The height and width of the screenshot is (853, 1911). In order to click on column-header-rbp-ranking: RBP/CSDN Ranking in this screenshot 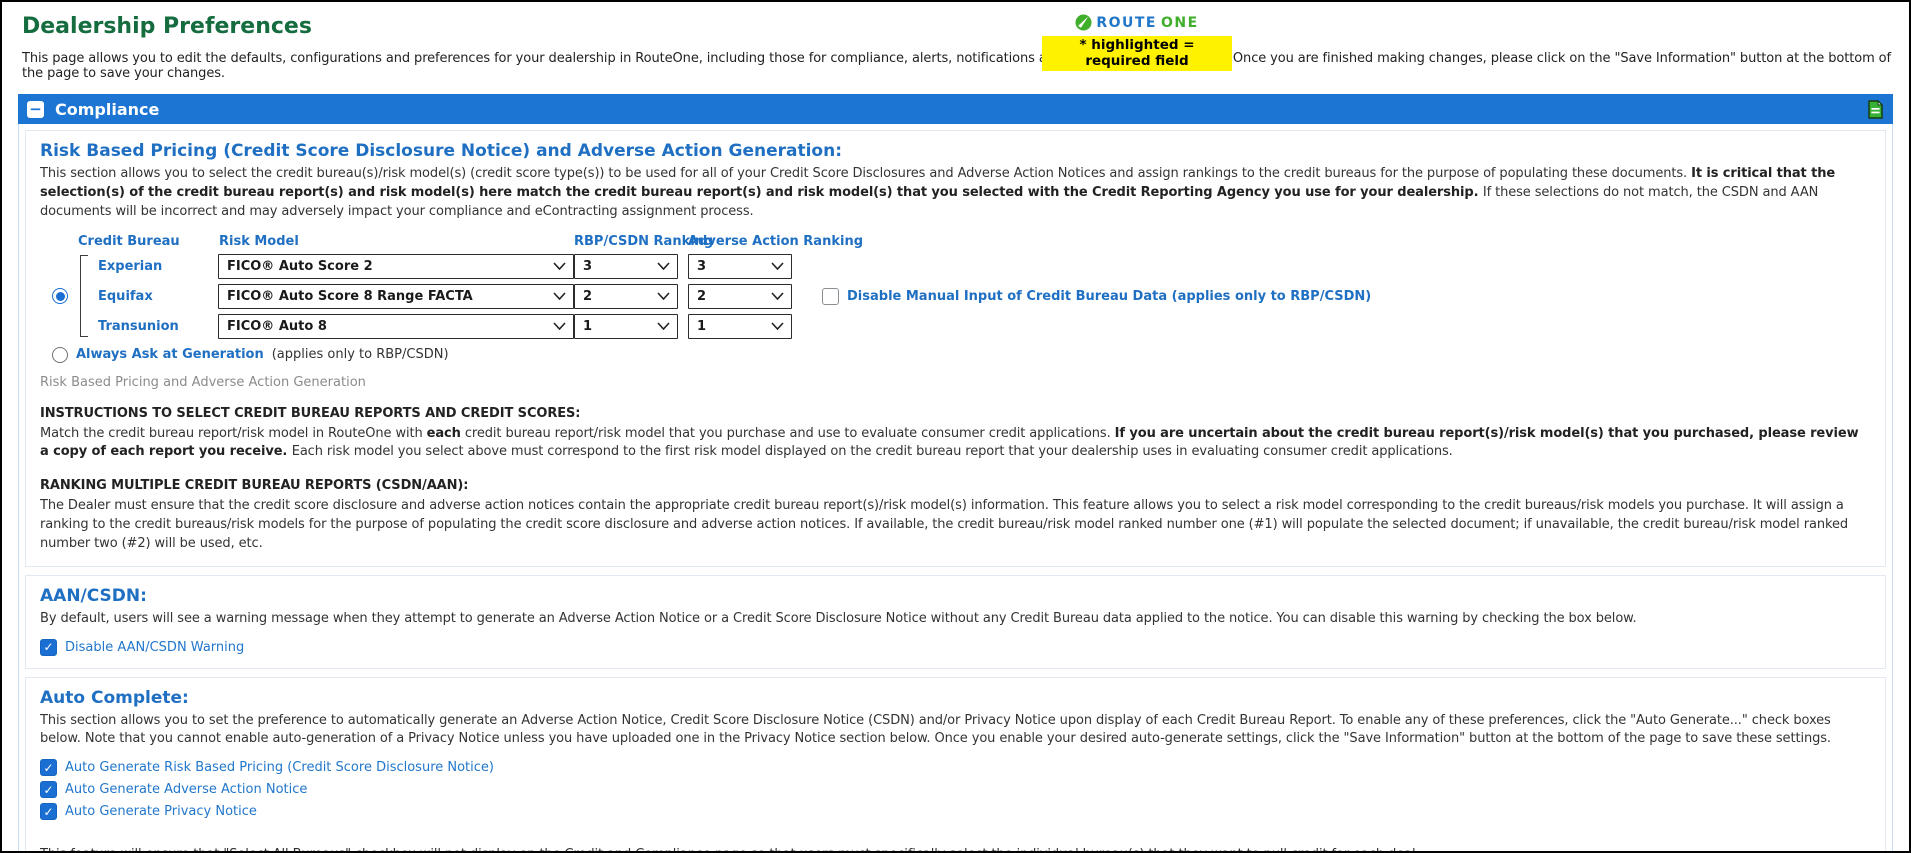, I will do `click(644, 241)`.